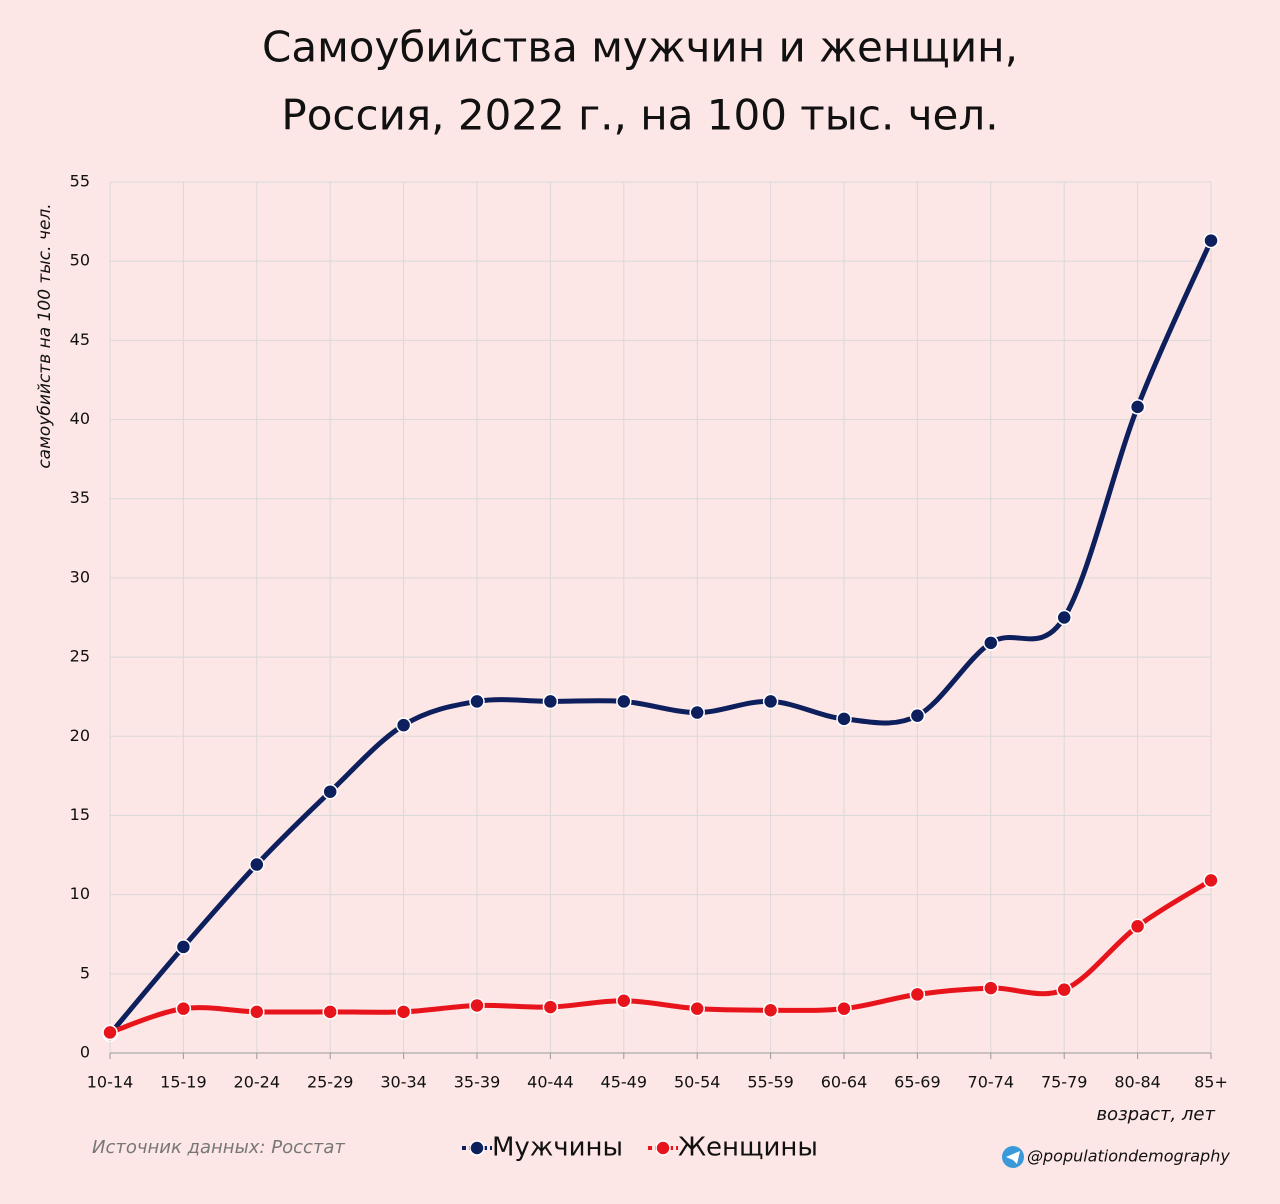  I want to click on legend-item: Мужчины, so click(542, 1148).